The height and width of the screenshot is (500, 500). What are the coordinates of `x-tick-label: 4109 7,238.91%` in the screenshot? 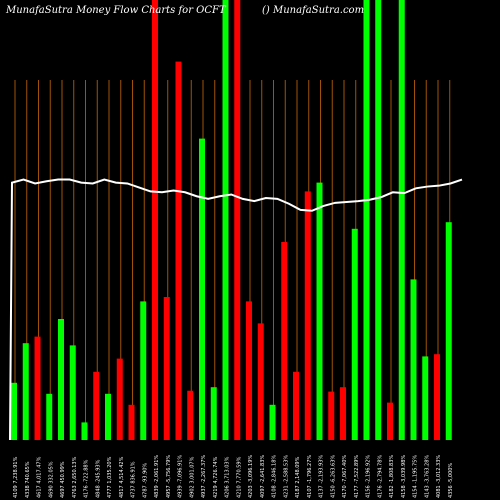 It's located at (16, 477).